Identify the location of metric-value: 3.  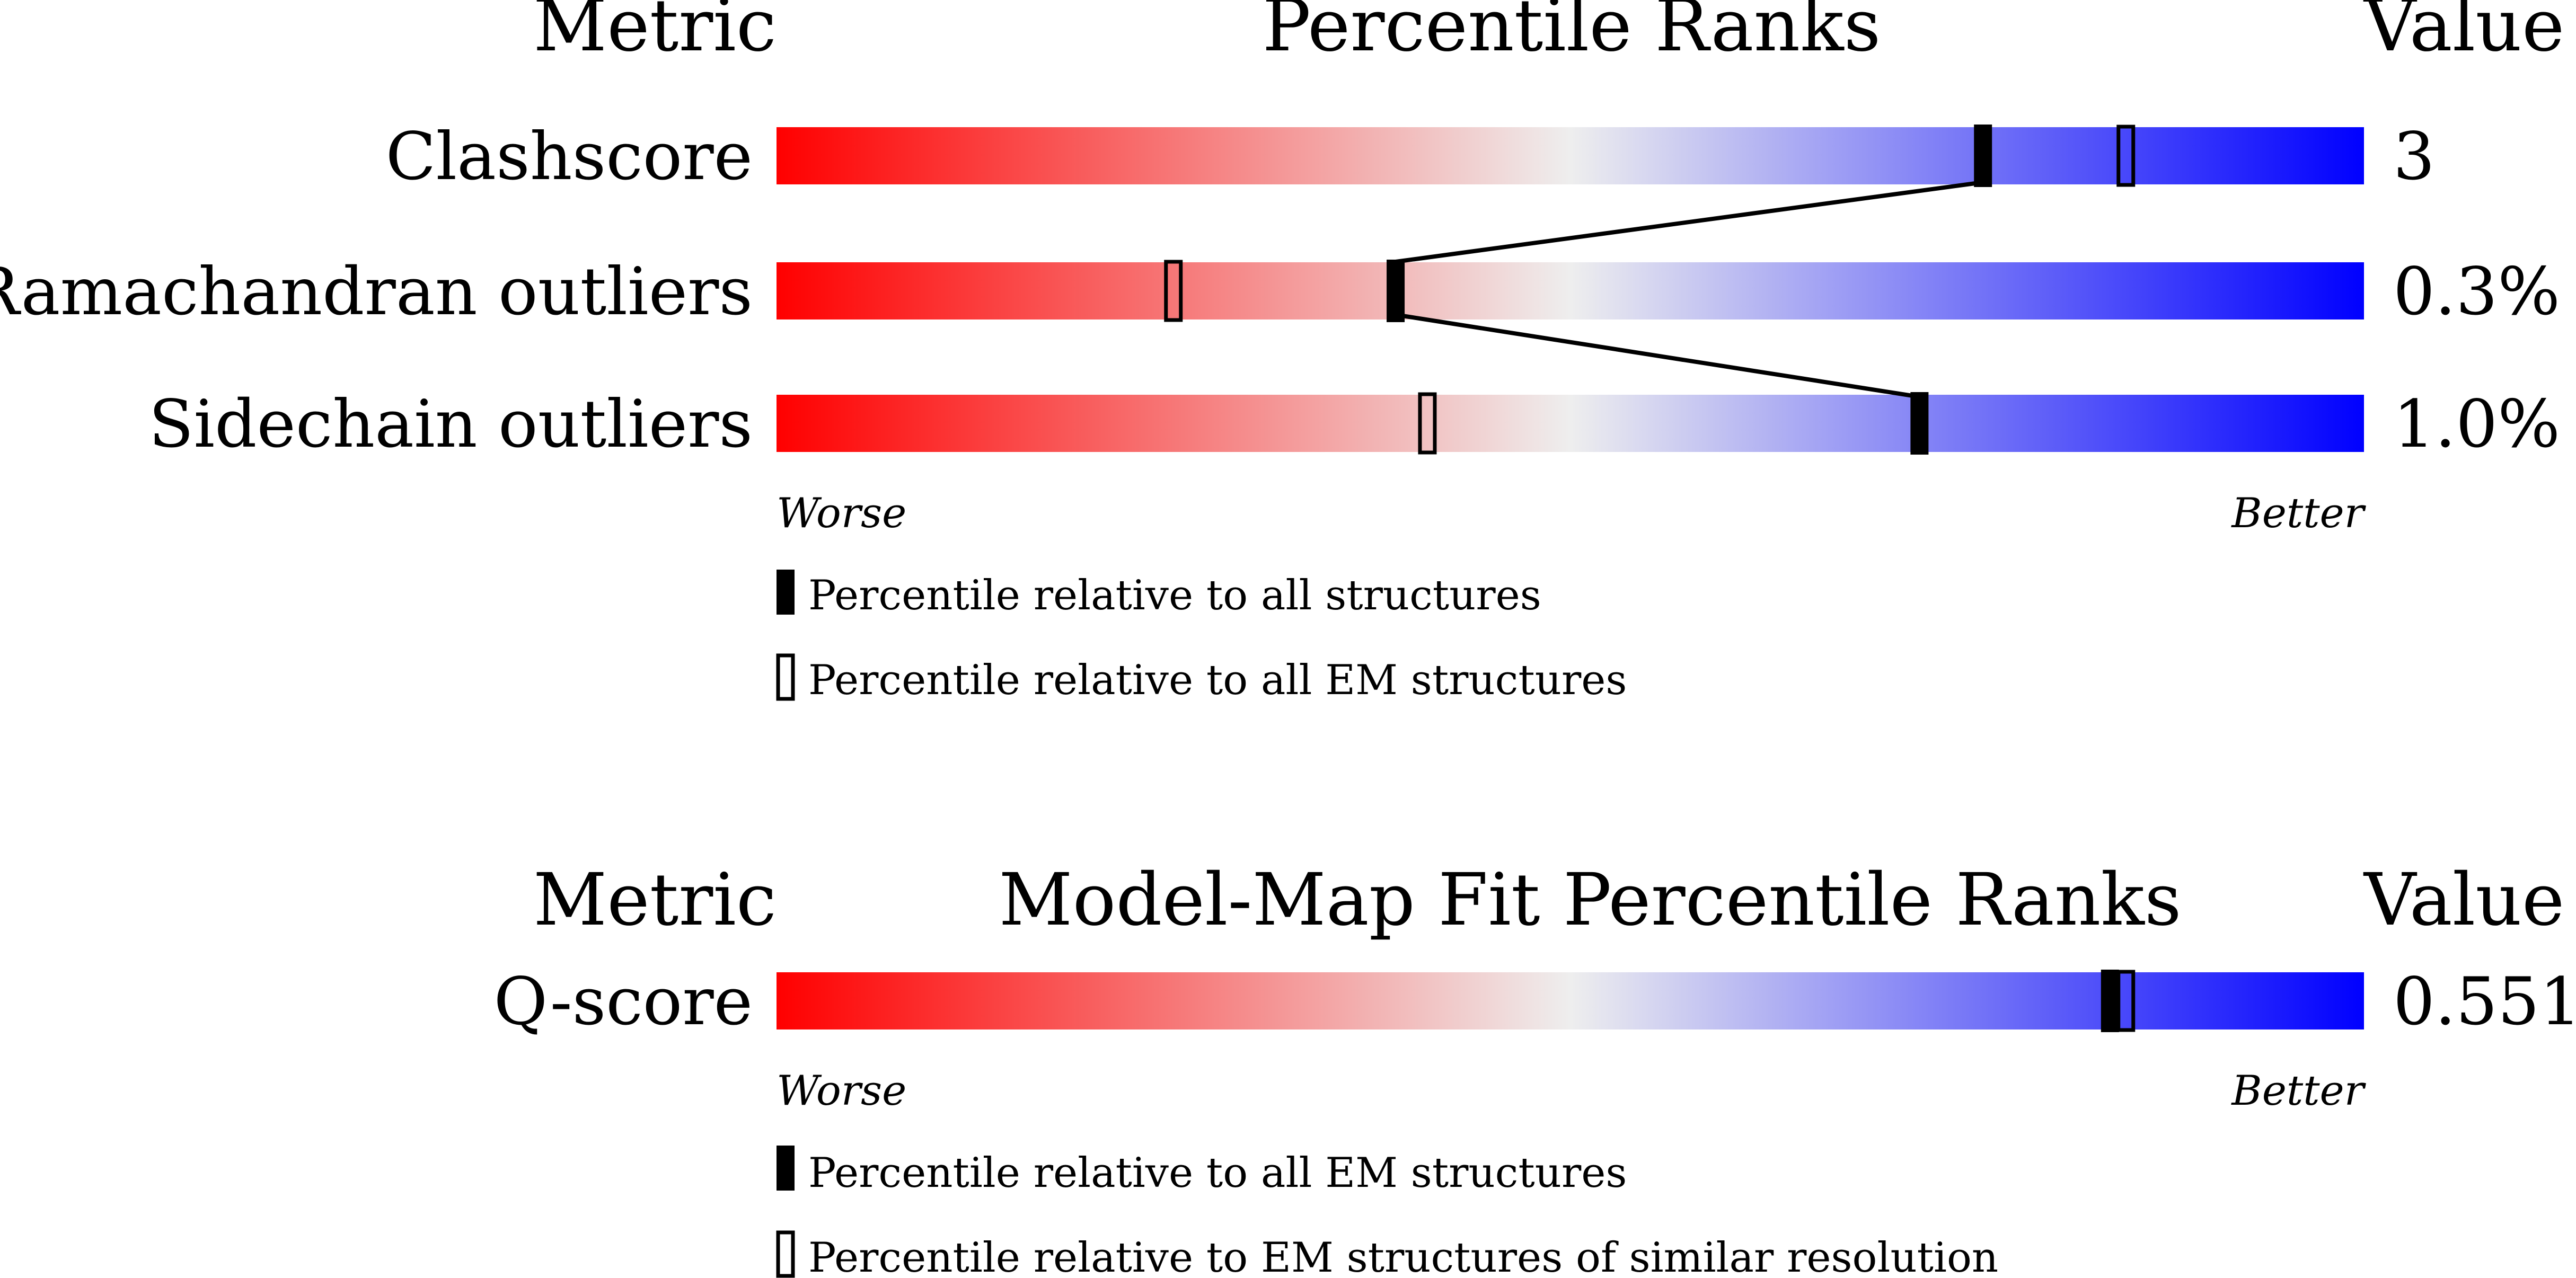
(2414, 157).